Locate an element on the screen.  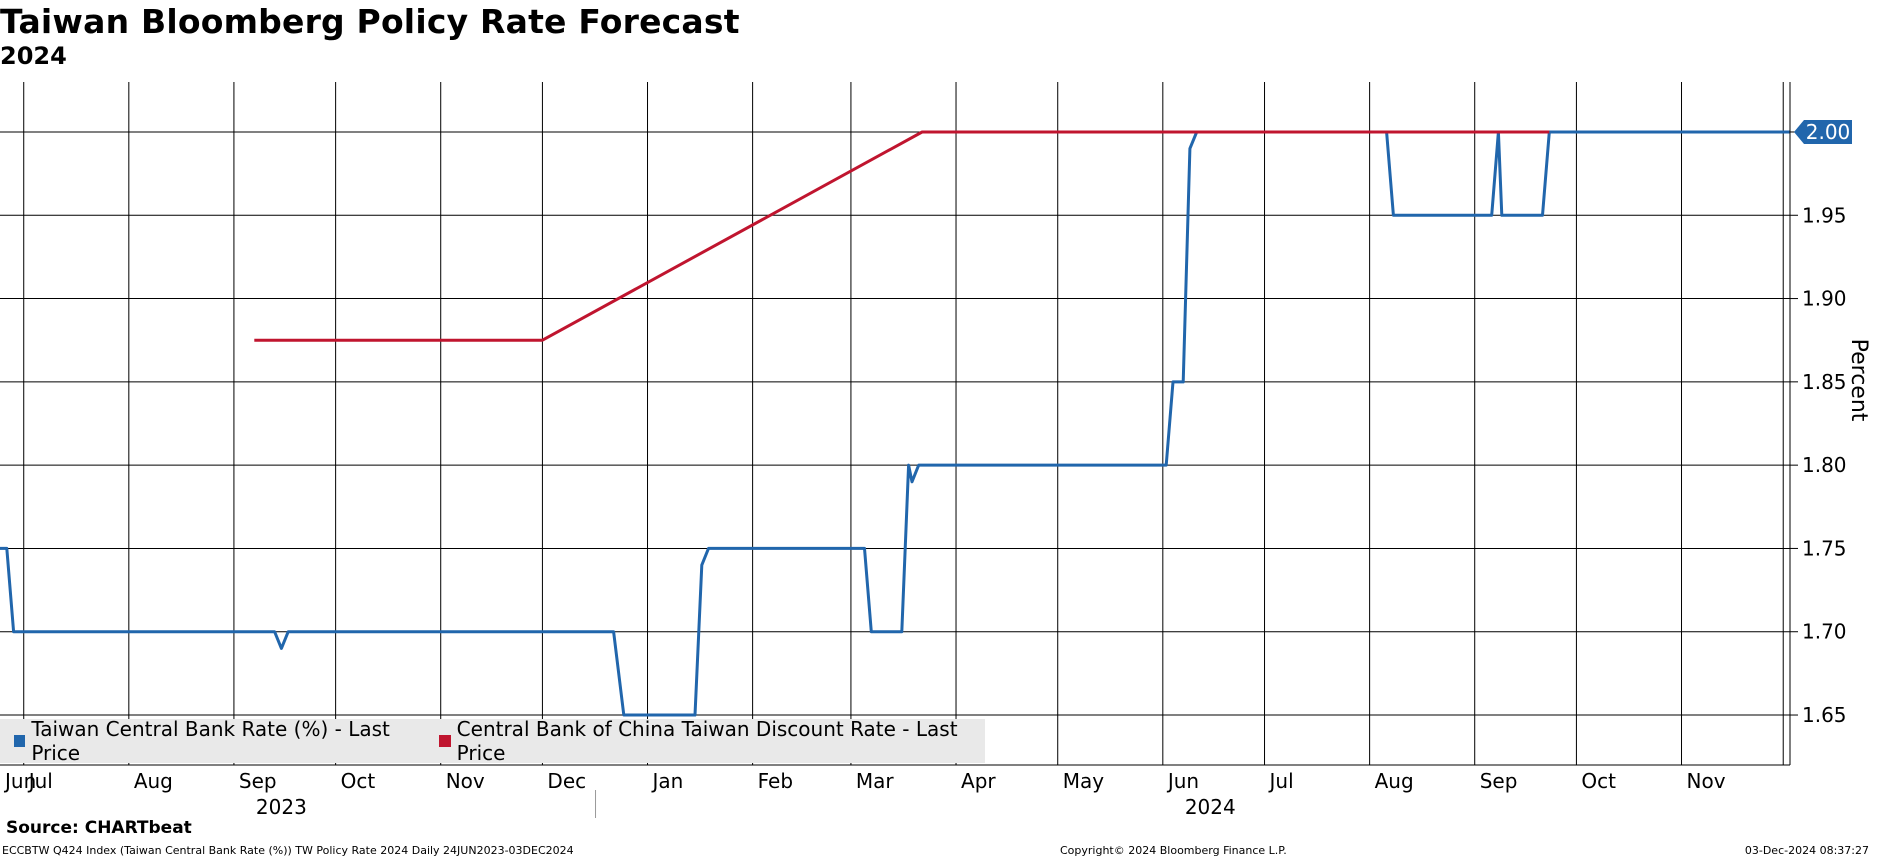
y-tick-label: 1.75 is located at coordinates (1824, 548).